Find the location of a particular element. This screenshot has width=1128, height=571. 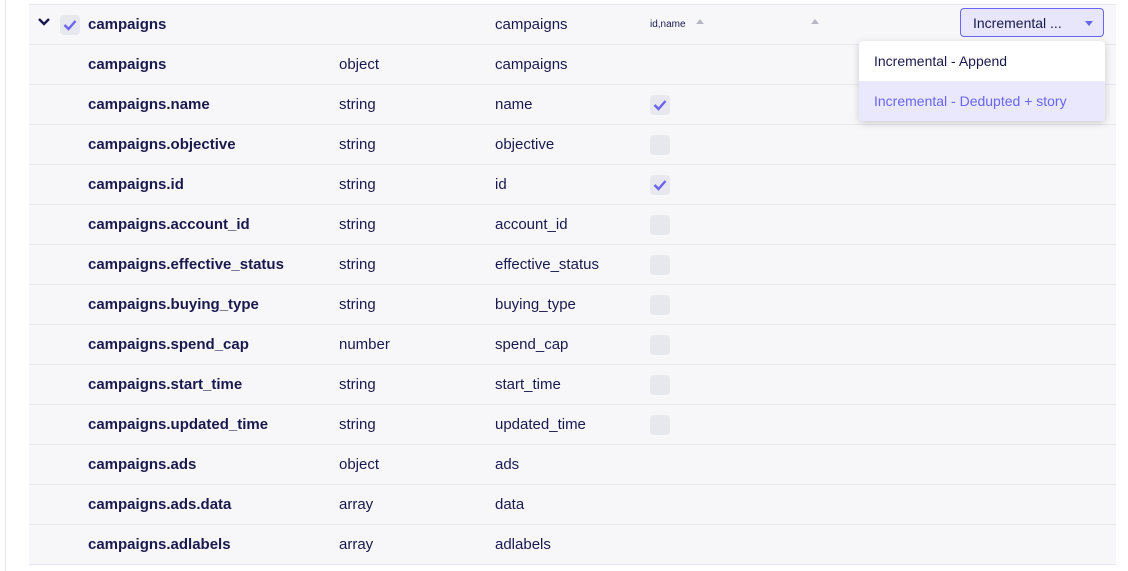

chevron-down-icon is located at coordinates (44, 22).